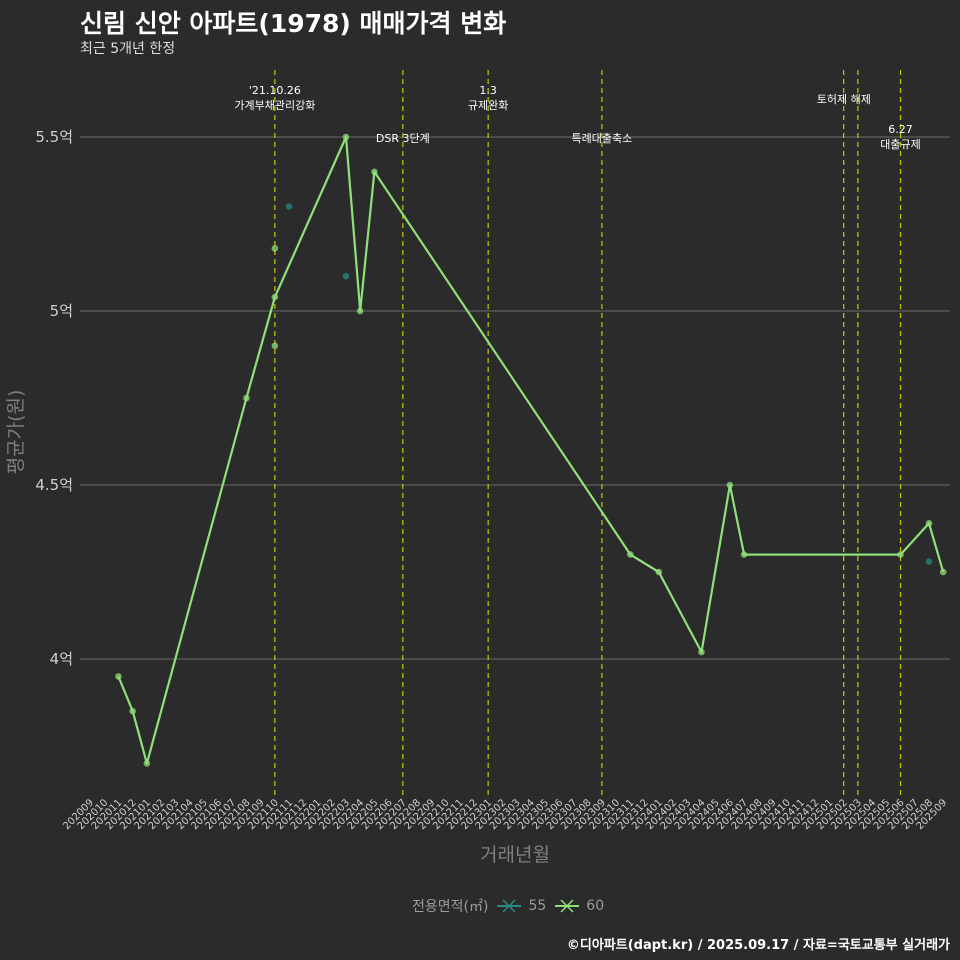  What do you see at coordinates (567, 906) in the screenshot?
I see `legend-key-60-icon` at bounding box center [567, 906].